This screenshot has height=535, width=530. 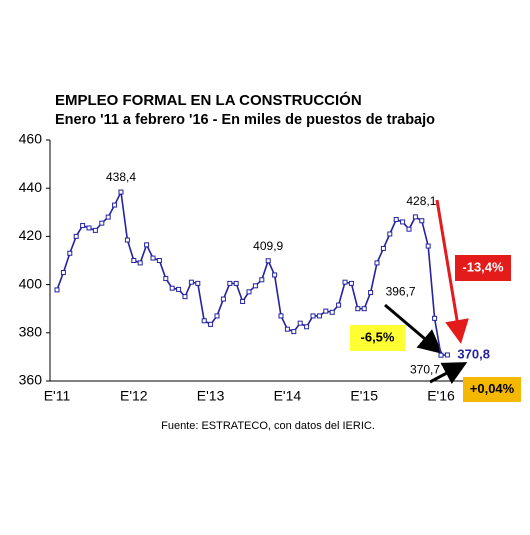 I want to click on y-tick-label: 460, so click(x=31, y=139).